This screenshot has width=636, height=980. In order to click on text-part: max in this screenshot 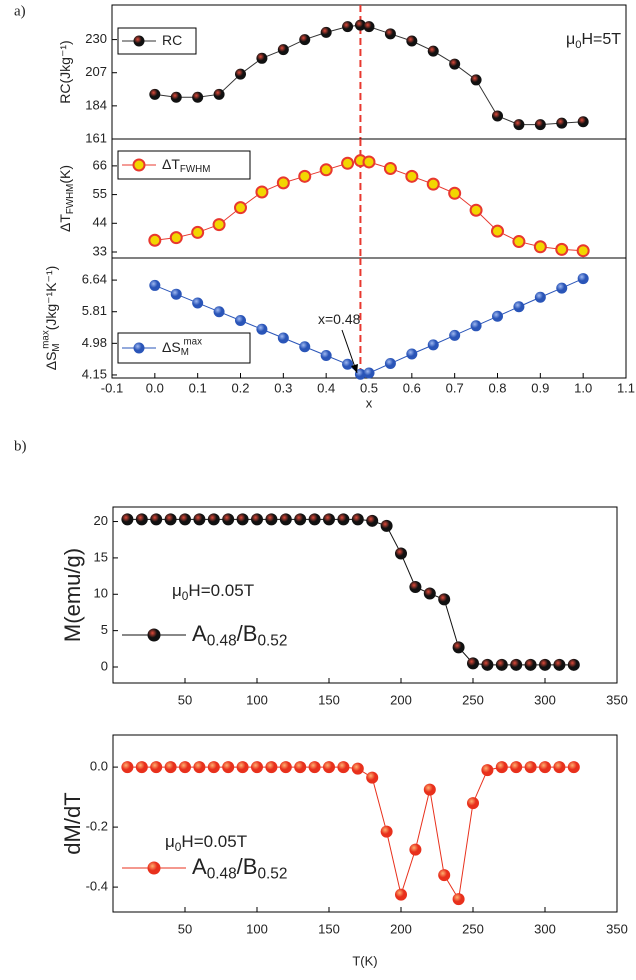, I will do `click(45, 339)`.